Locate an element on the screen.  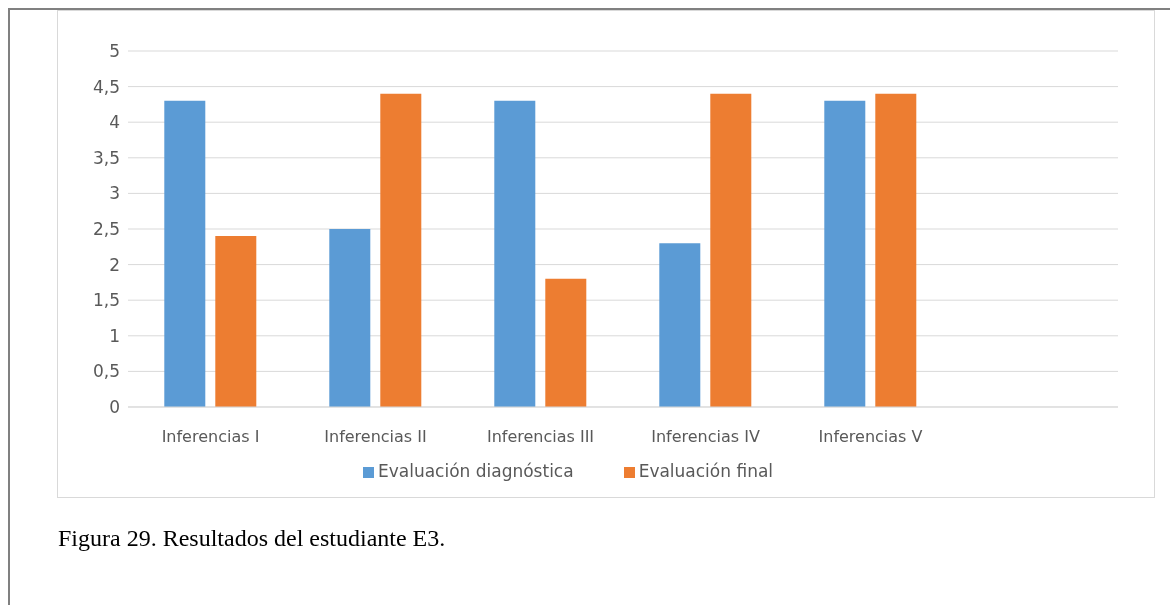
x-tick-label: Inferencias II is located at coordinates (375, 437).